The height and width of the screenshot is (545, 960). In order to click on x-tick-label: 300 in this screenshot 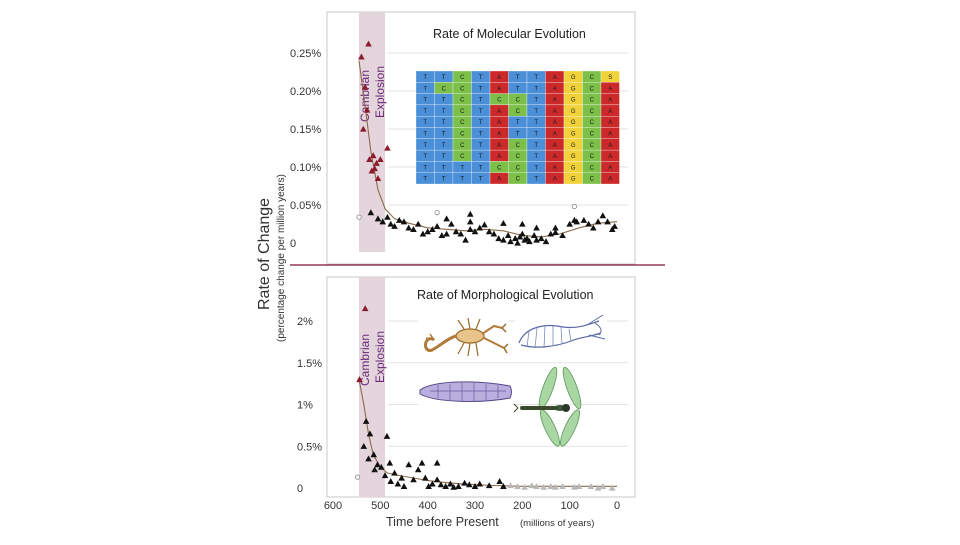, I will do `click(475, 506)`.